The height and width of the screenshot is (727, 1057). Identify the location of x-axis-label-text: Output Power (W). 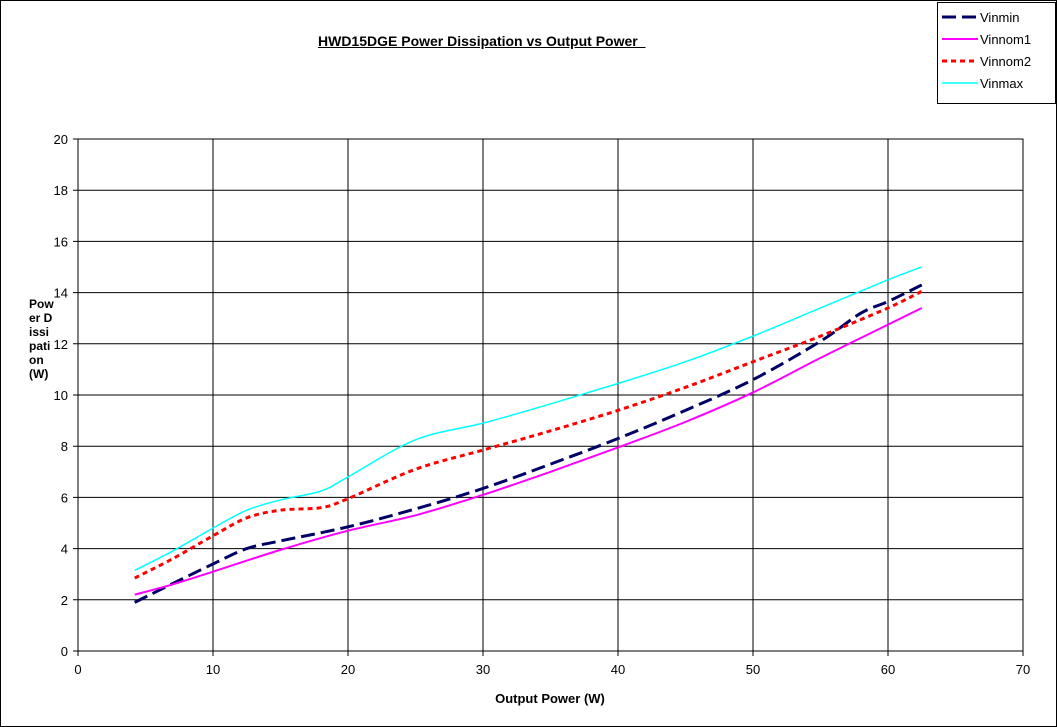
(550, 698).